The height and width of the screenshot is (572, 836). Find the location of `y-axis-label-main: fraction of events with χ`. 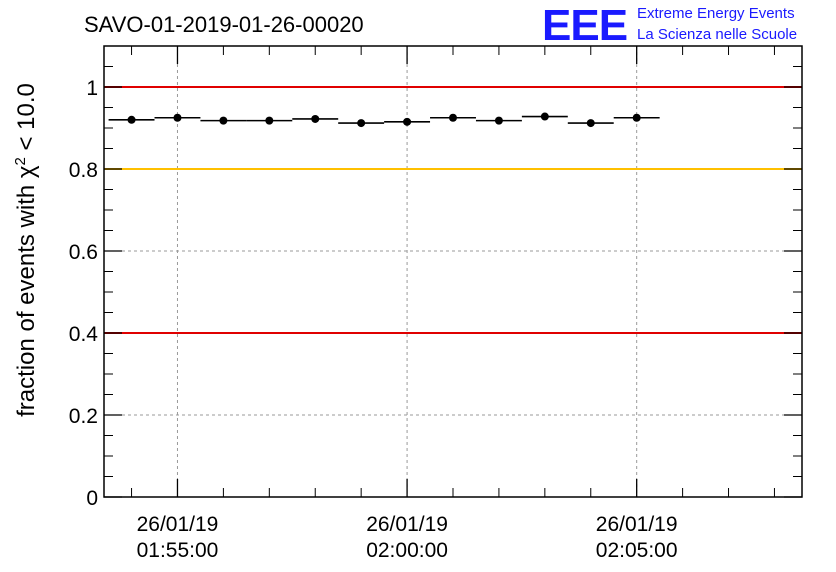

y-axis-label-main: fraction of events with χ is located at coordinates (26, 291).